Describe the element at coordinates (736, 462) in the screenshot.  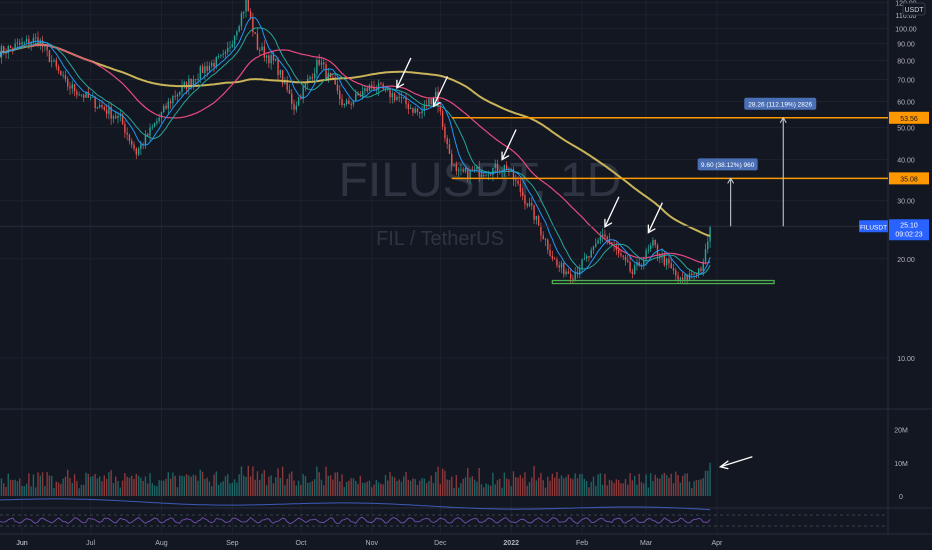
I see `volume-annotation-arrow` at that location.